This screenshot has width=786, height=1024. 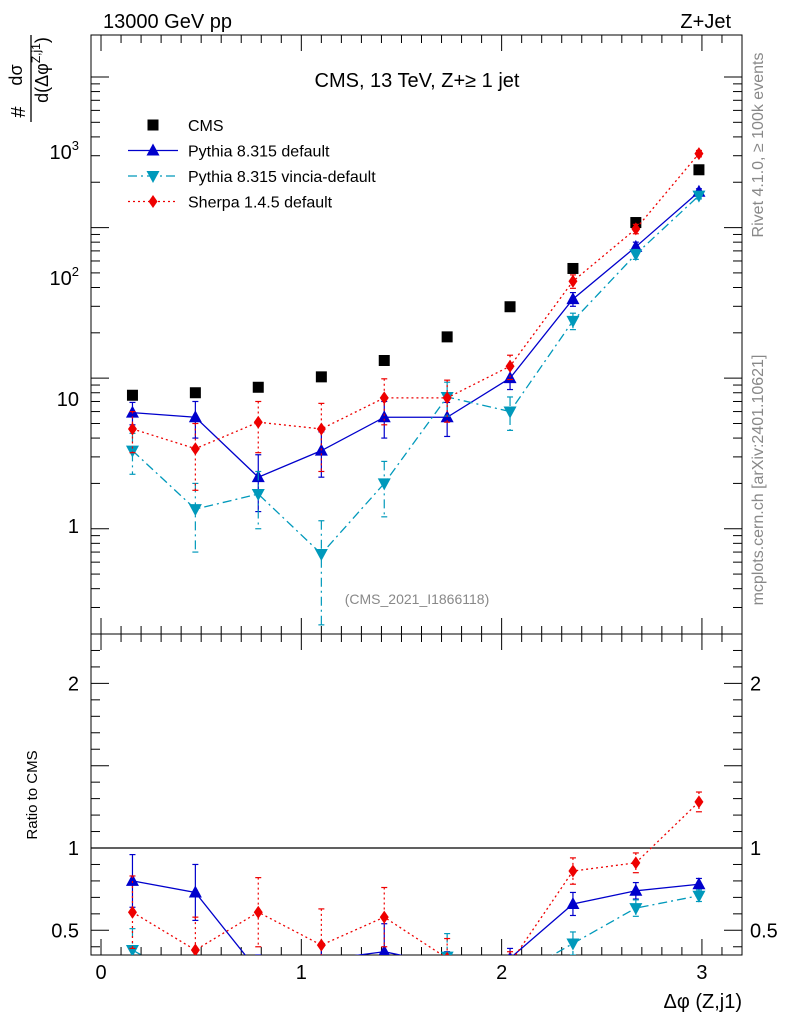 I want to click on main-y-tick-labels: 1 10 10² 10³, so click(x=64, y=338).